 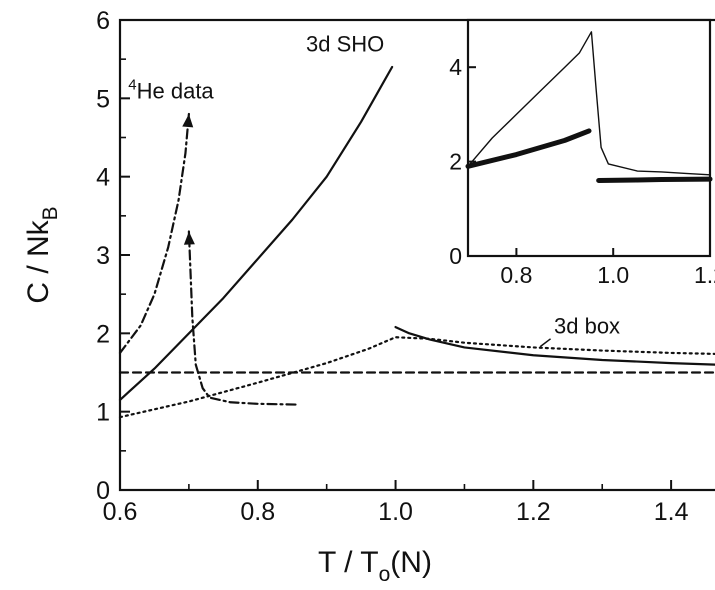 I want to click on inset-x-tick-label: 0.8, so click(x=516, y=275).